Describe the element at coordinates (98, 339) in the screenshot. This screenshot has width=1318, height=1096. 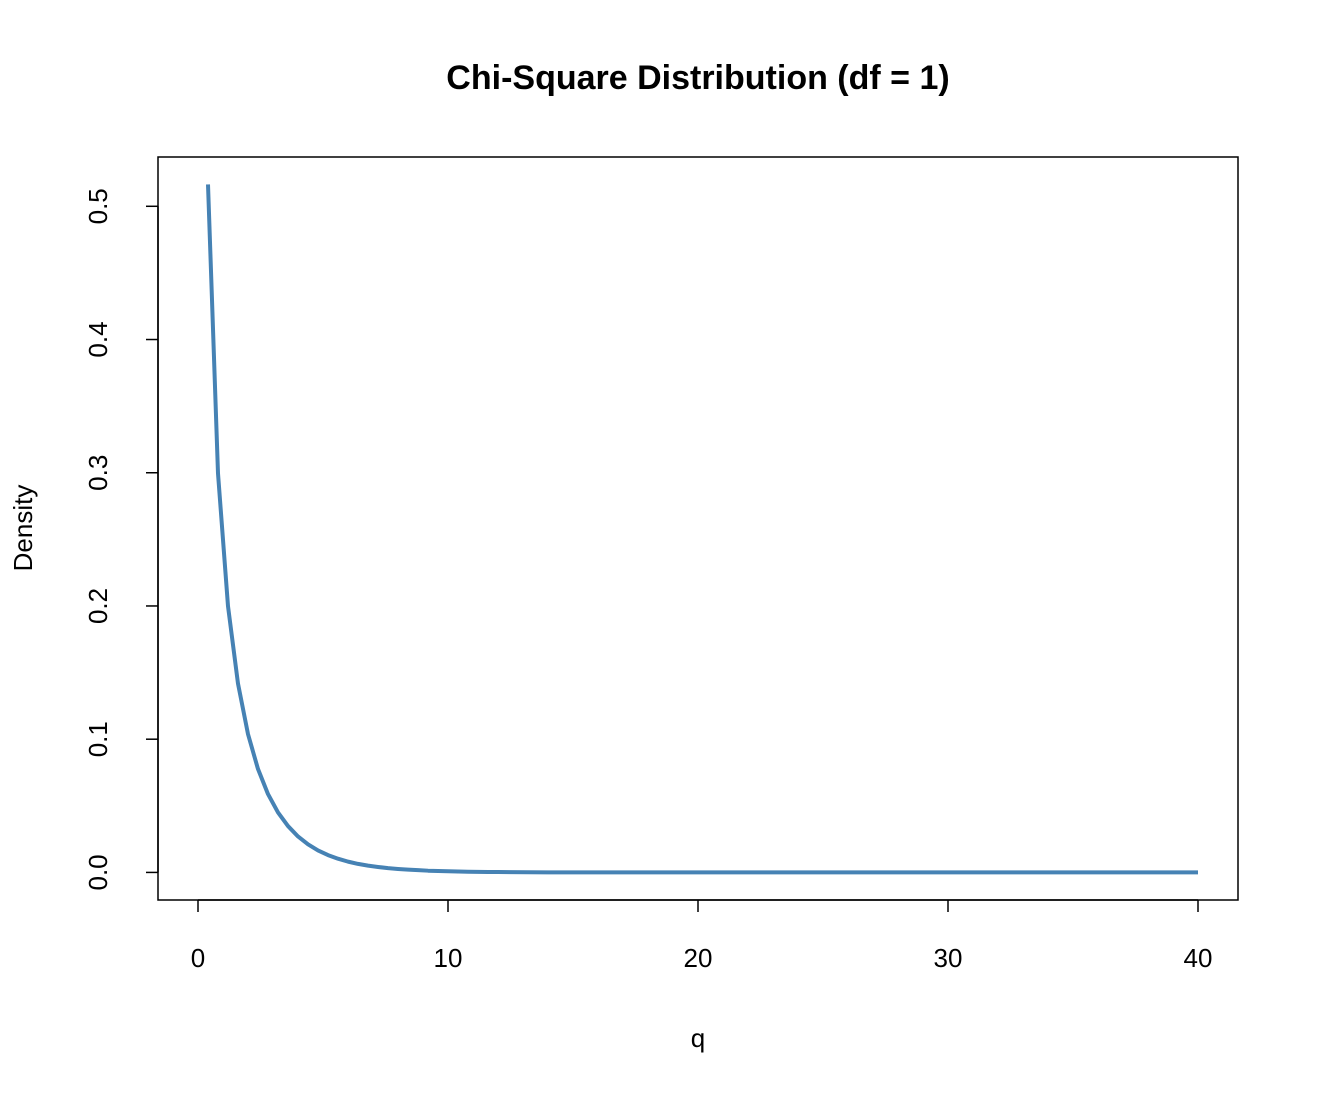
I see `y-tick-label: 0.4` at that location.